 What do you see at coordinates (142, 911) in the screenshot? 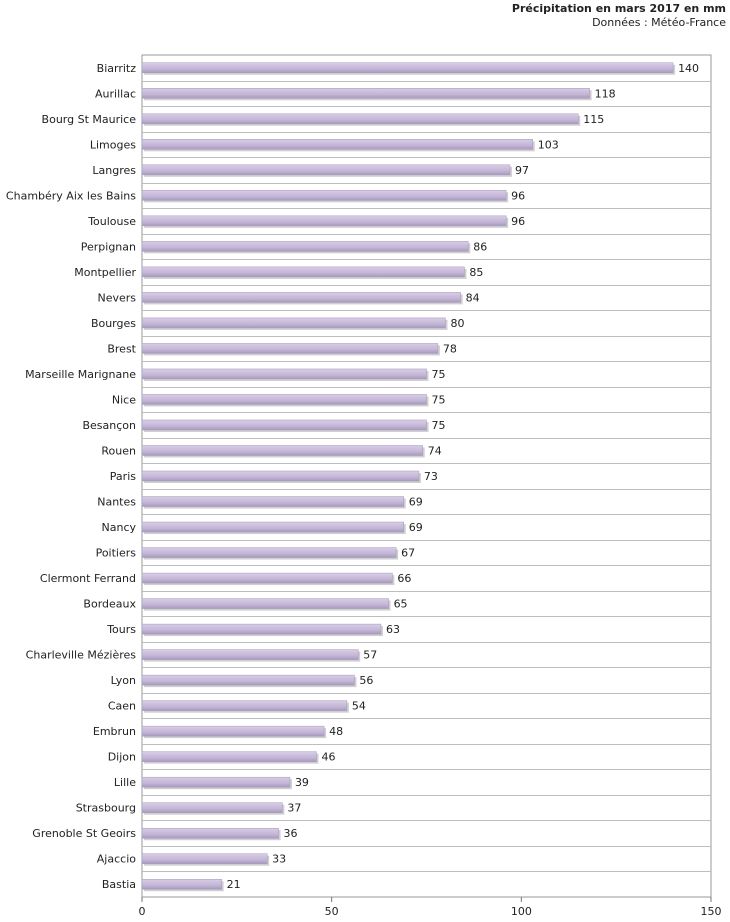
I see `x-tick-label: 0` at bounding box center [142, 911].